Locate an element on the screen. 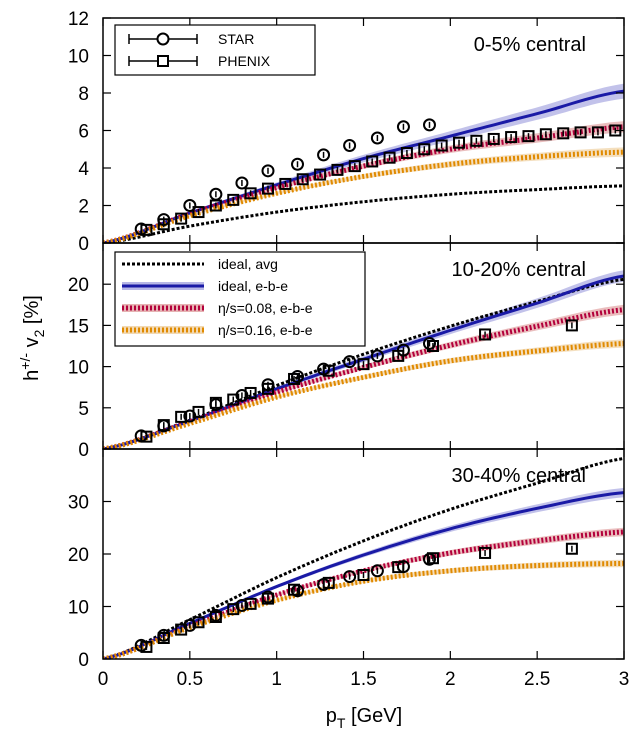 The image size is (636, 735). legend-label: ideal, avg is located at coordinates (248, 264).